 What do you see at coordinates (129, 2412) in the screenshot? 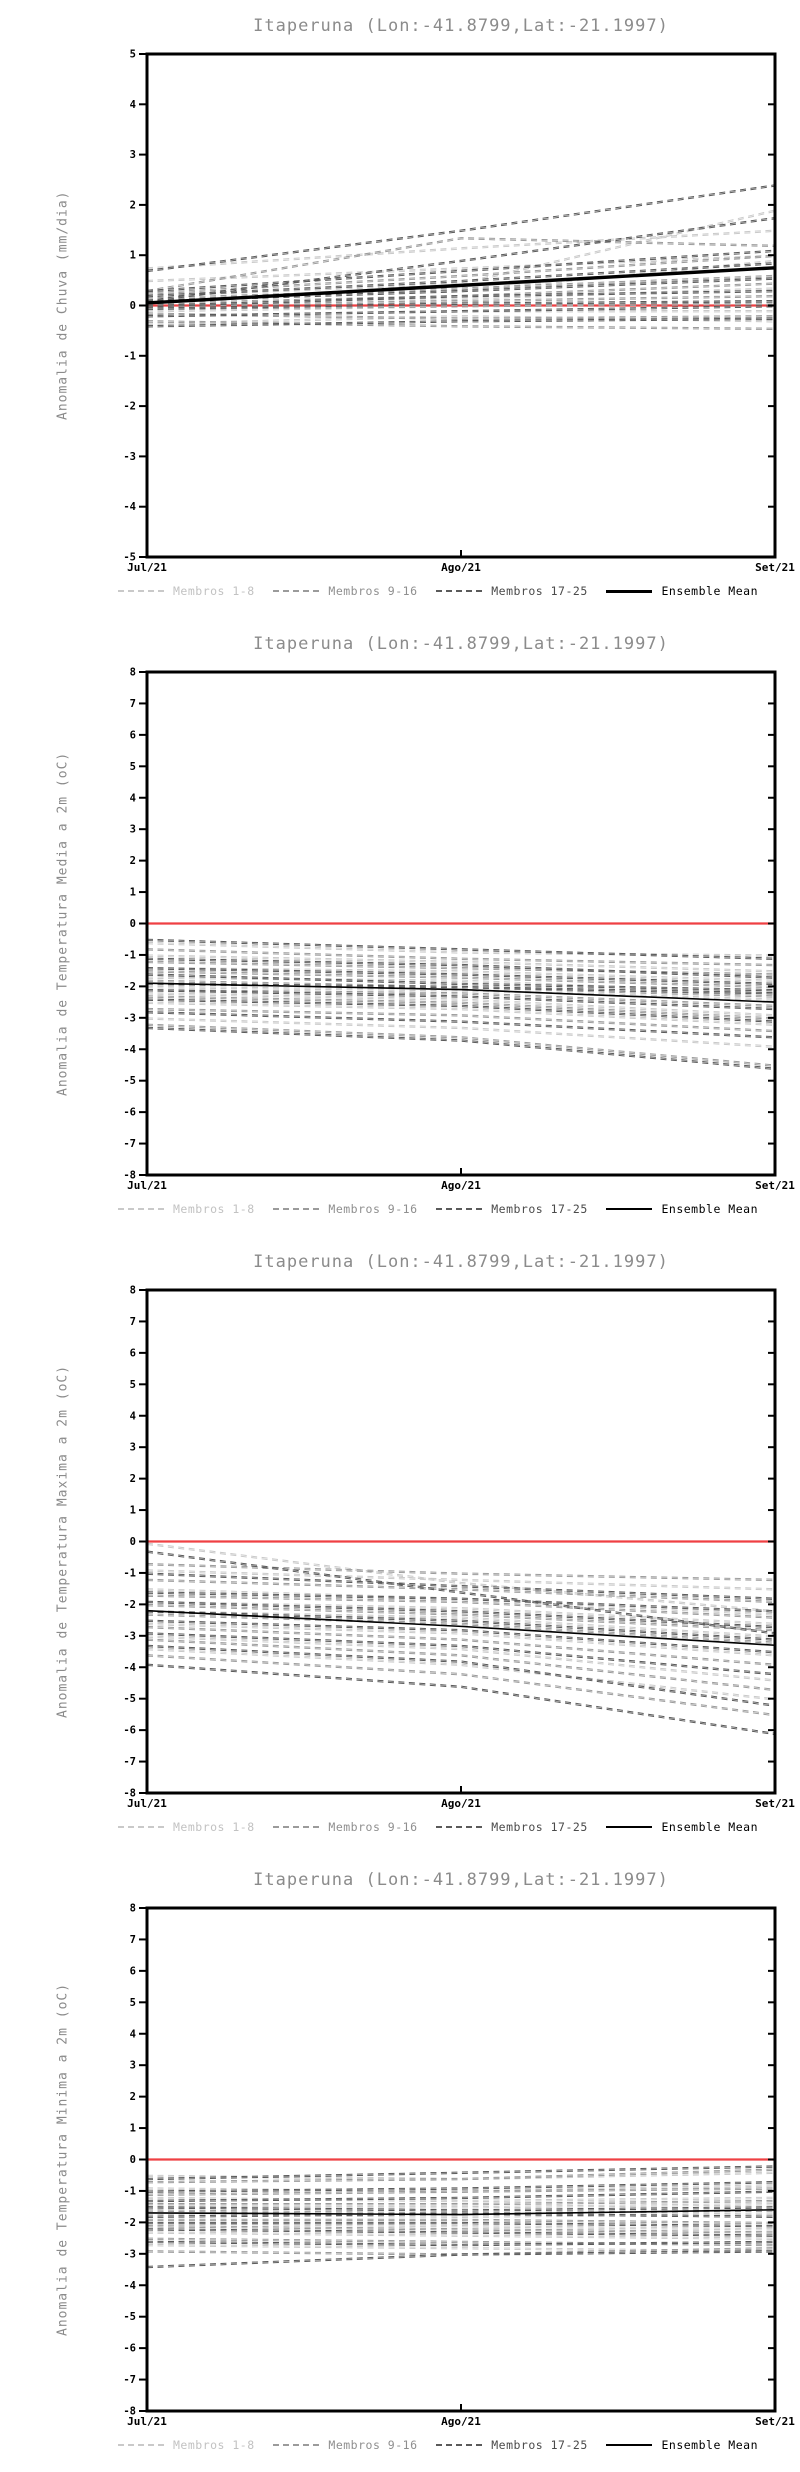
I see `svg-text: -8` at bounding box center [129, 2412].